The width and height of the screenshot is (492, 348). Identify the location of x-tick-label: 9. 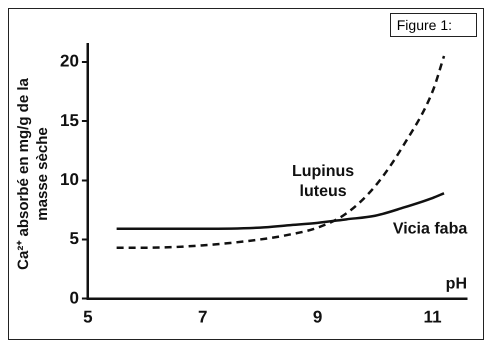
(317, 316).